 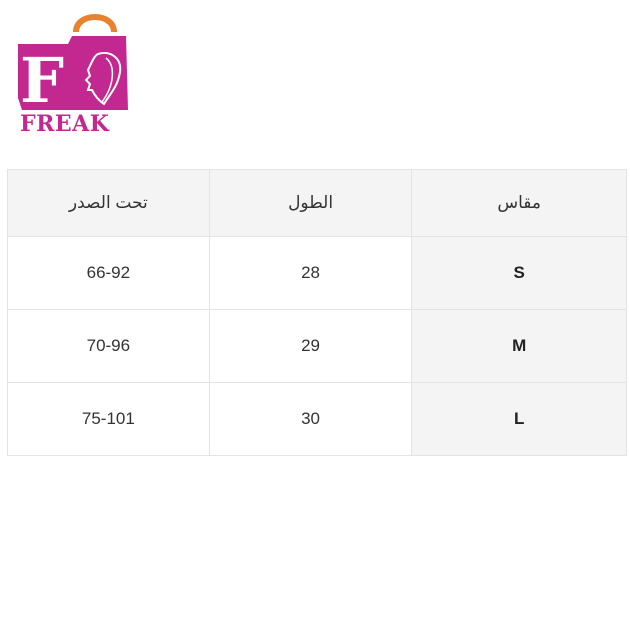 What do you see at coordinates (108, 203) in the screenshot?
I see `header-underbust: تحت الصدر` at bounding box center [108, 203].